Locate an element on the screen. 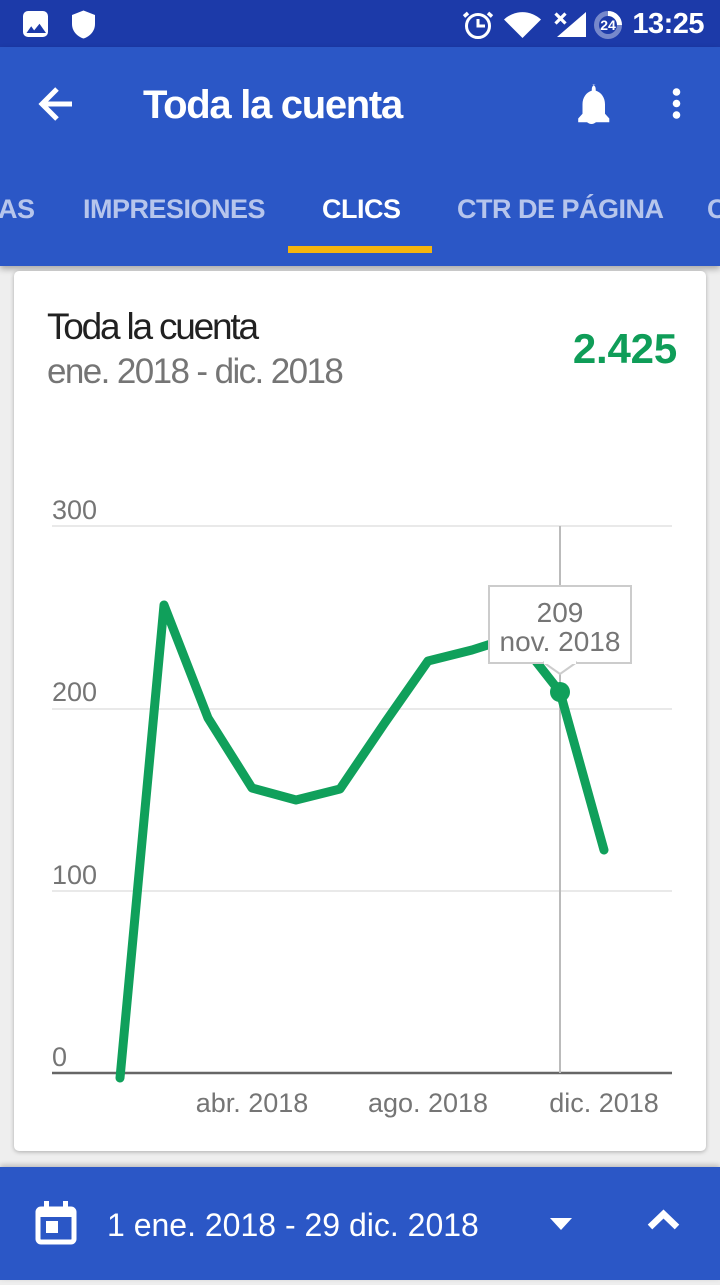  svg-text: 100 is located at coordinates (74, 875).